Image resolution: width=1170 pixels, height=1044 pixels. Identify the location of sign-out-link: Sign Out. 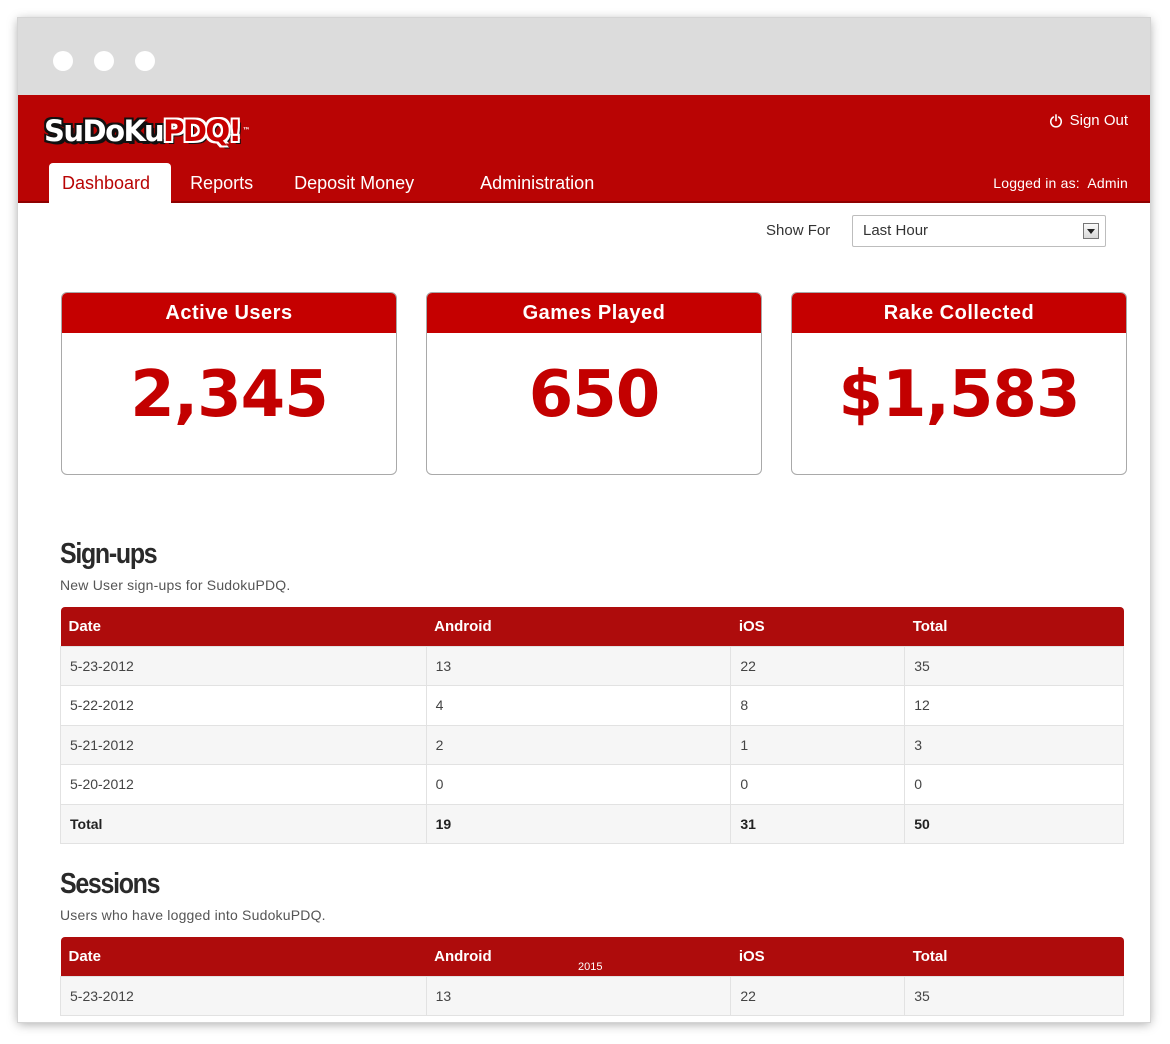
(1088, 120).